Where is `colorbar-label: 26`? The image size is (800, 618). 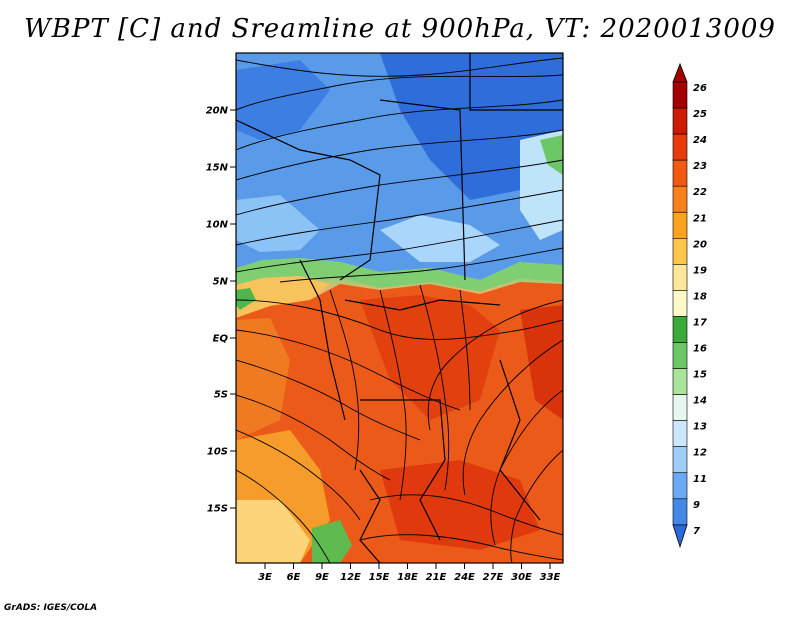
colorbar-label: 26 is located at coordinates (700, 88).